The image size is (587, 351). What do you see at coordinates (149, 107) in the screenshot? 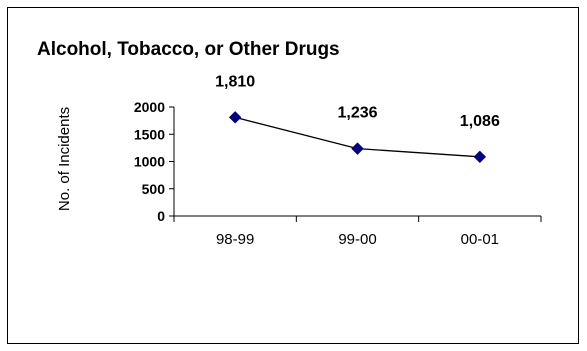
I see `y-tick-label: 2000` at bounding box center [149, 107].